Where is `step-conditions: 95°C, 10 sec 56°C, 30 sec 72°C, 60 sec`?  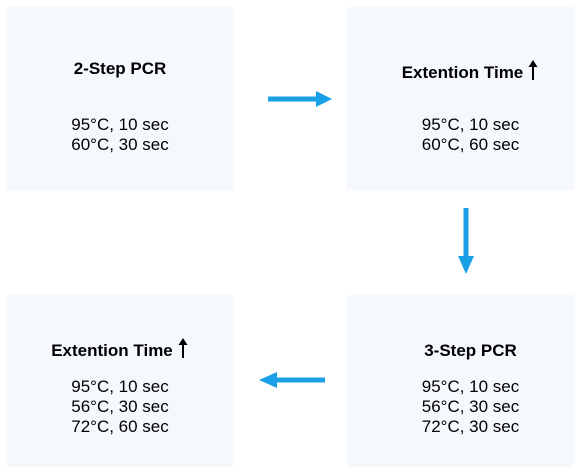
step-conditions: 95°C, 10 sec 56°C, 30 sec 72°C, 60 sec is located at coordinates (120, 407).